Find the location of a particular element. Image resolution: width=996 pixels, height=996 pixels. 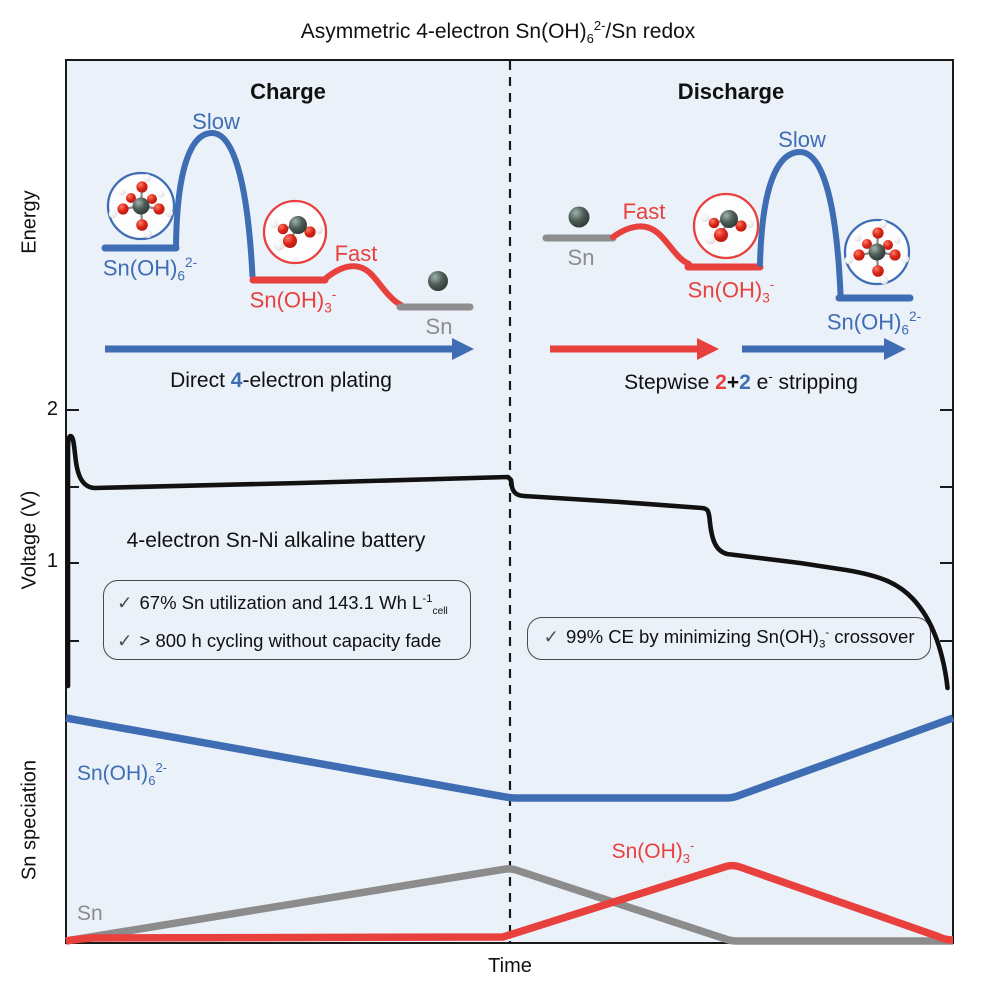

charge-slow-label: Slow is located at coordinates (216, 121).